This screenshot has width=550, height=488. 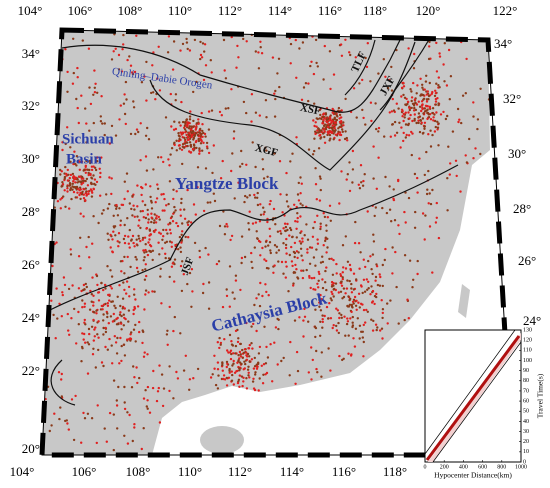 What do you see at coordinates (31, 105) in the screenshot?
I see `lat-label: 32°` at bounding box center [31, 105].